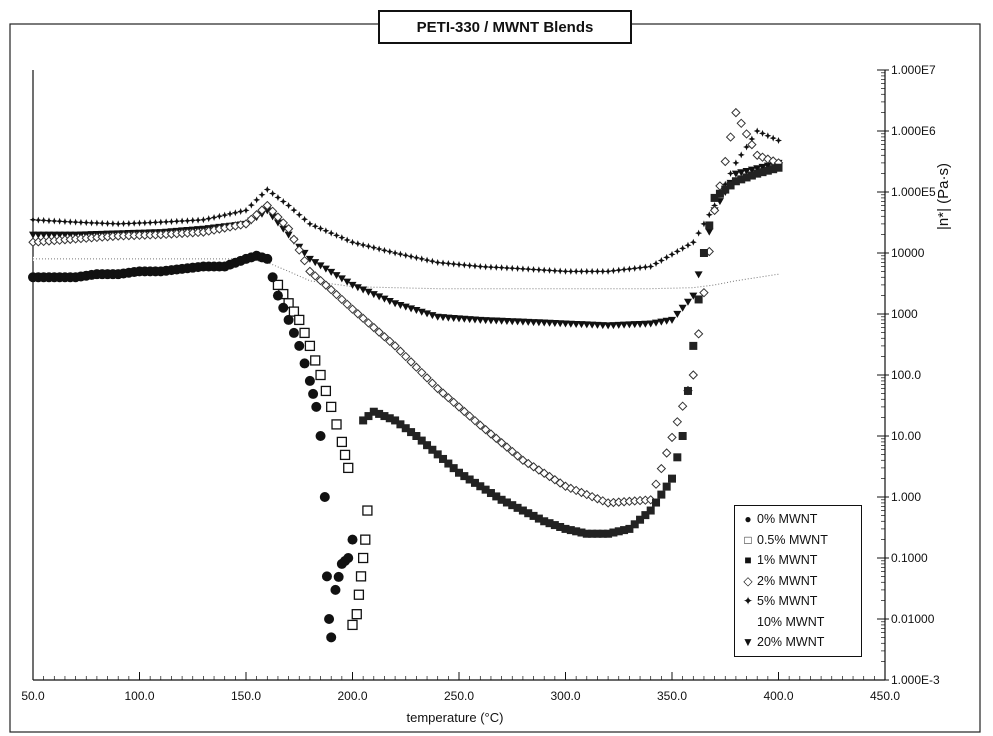 The width and height of the screenshot is (993, 736). Describe the element at coordinates (748, 642) in the screenshot. I see `triangle-down-icon: ▼` at that location.